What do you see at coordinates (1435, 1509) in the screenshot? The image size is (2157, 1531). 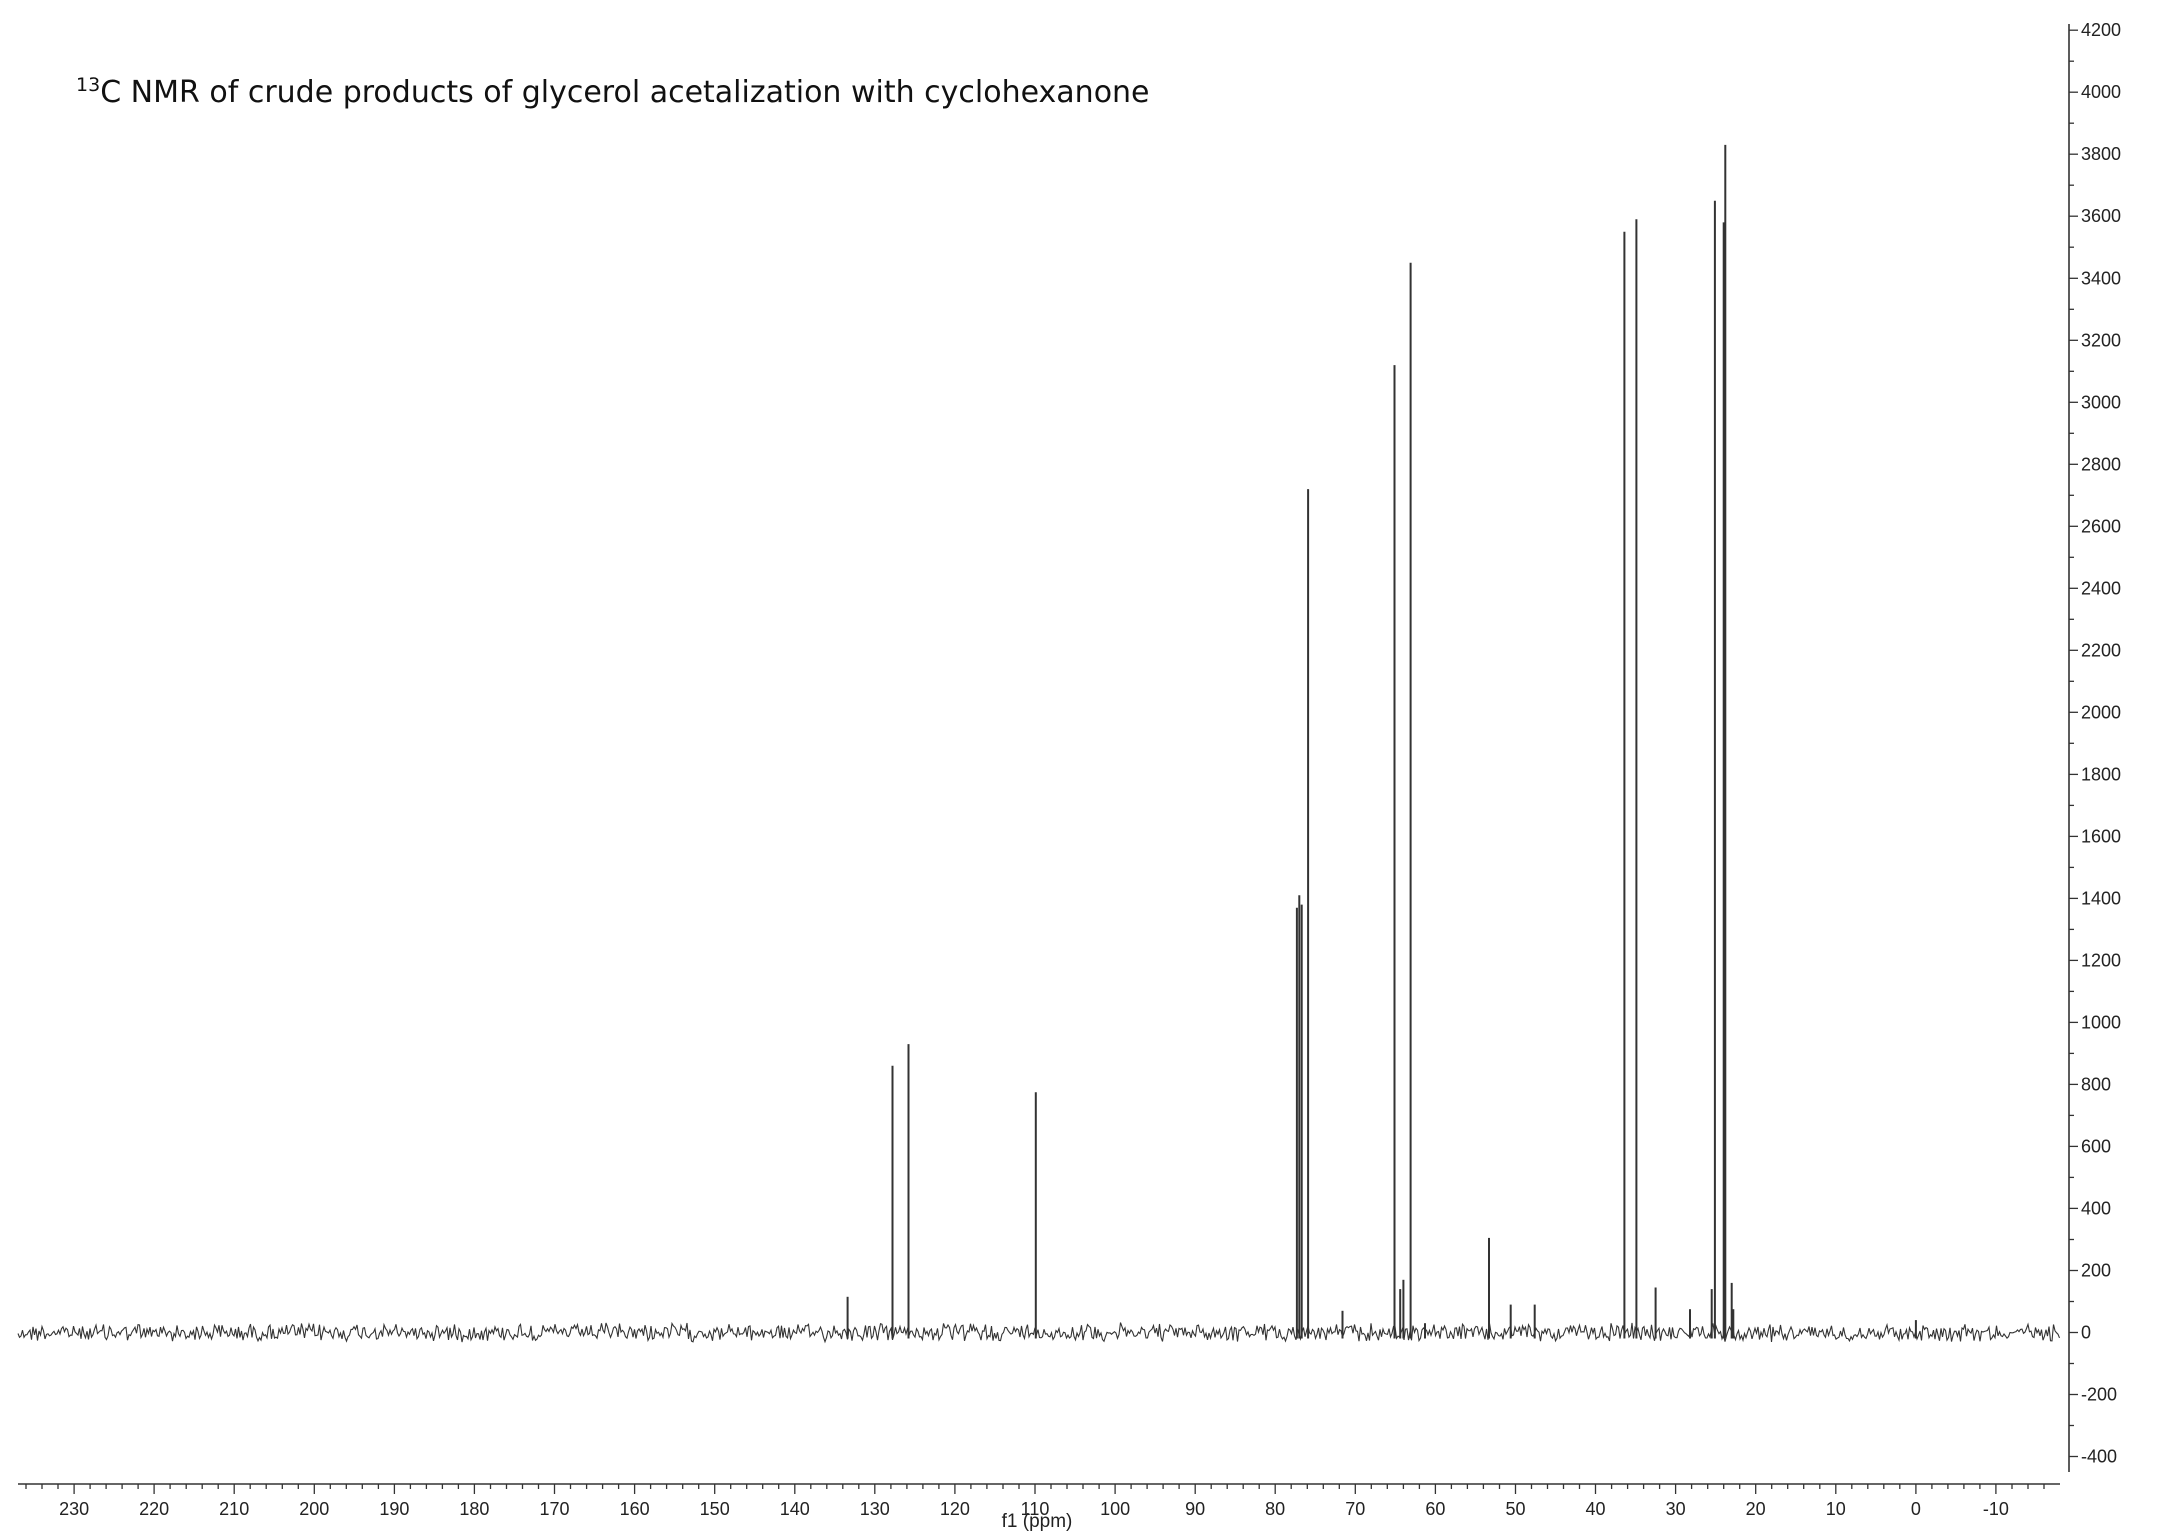 I see `x-tick-label: 60` at bounding box center [1435, 1509].